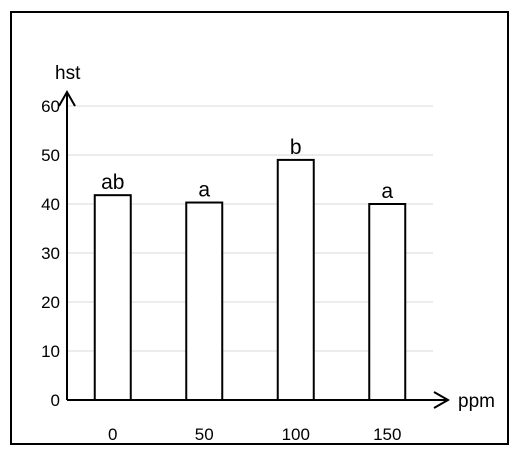 This screenshot has width=520, height=456. What do you see at coordinates (67, 98) in the screenshot?
I see `y-axis-arrowhead` at bounding box center [67, 98].